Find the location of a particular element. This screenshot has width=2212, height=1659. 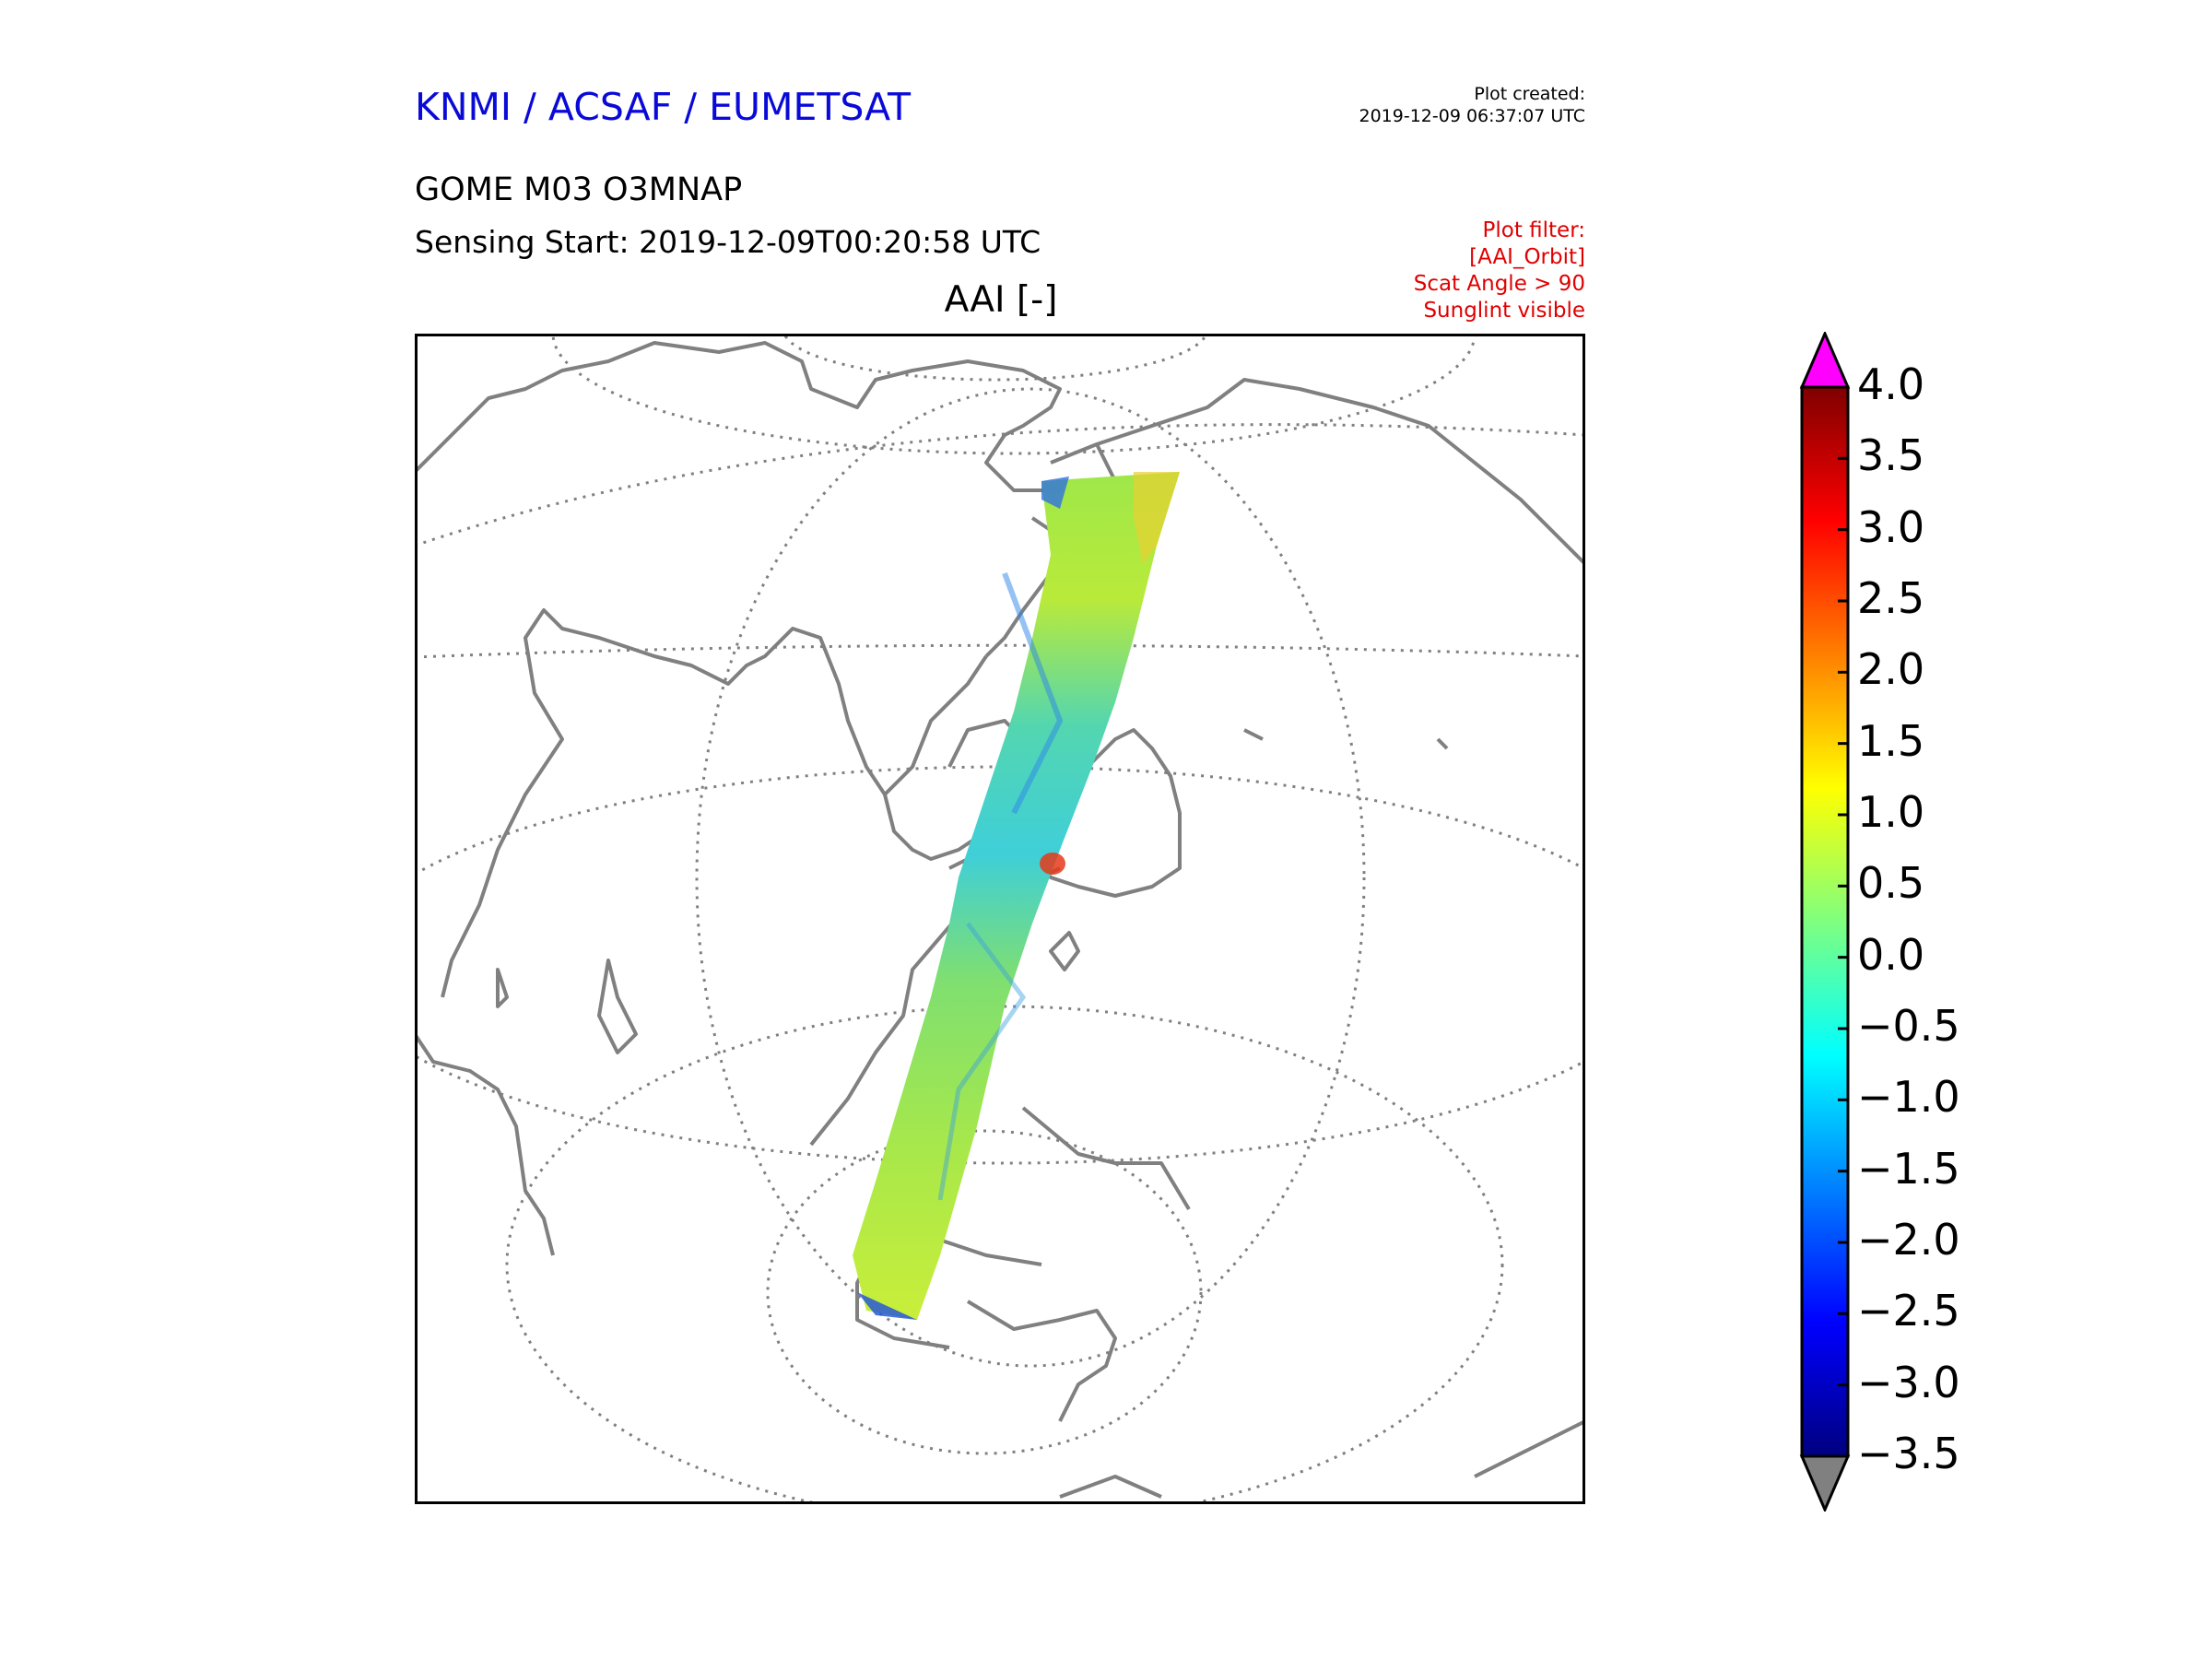

colorbar-bar is located at coordinates (1825, 921).